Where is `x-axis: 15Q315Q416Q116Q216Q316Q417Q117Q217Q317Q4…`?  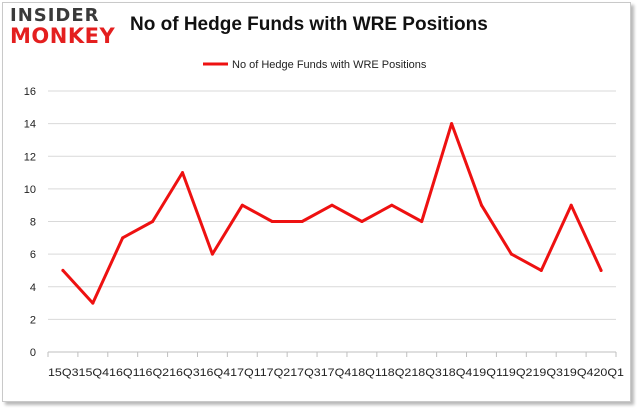 x-axis: 15Q315Q416Q116Q216Q316Q417Q117Q217Q317Q4… is located at coordinates (335, 365).